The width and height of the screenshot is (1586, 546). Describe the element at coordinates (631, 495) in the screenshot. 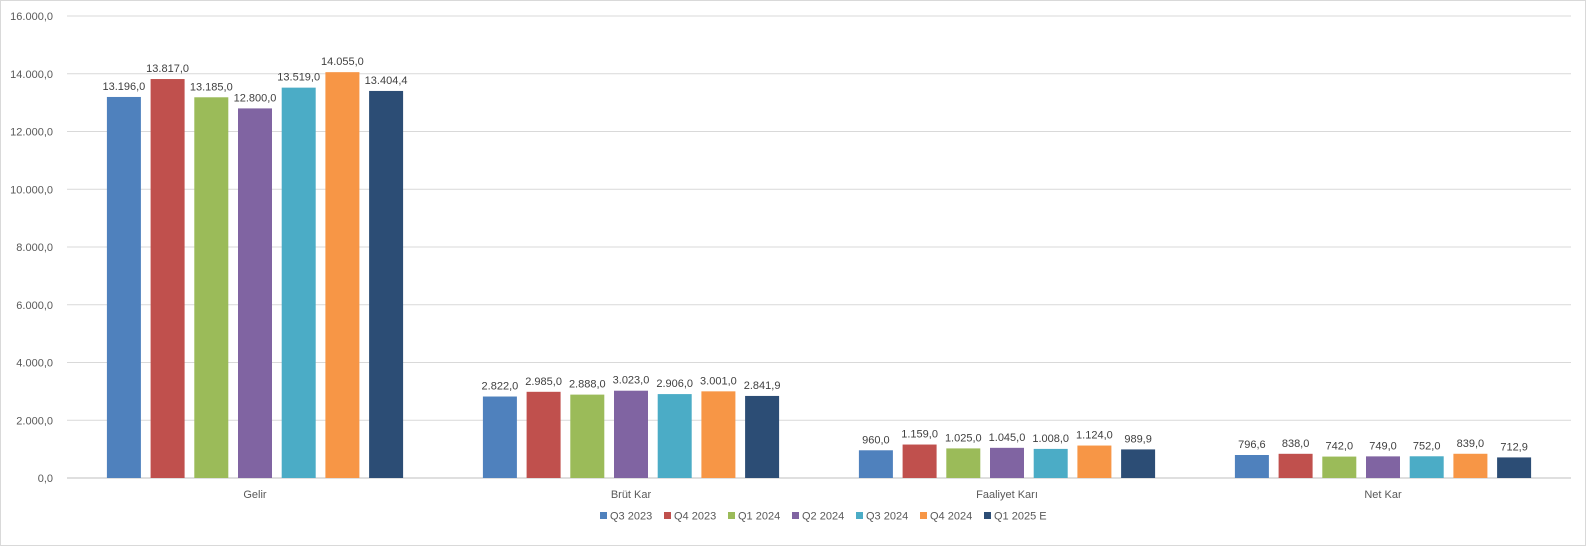

I see `category-label: Brüt Kar` at that location.